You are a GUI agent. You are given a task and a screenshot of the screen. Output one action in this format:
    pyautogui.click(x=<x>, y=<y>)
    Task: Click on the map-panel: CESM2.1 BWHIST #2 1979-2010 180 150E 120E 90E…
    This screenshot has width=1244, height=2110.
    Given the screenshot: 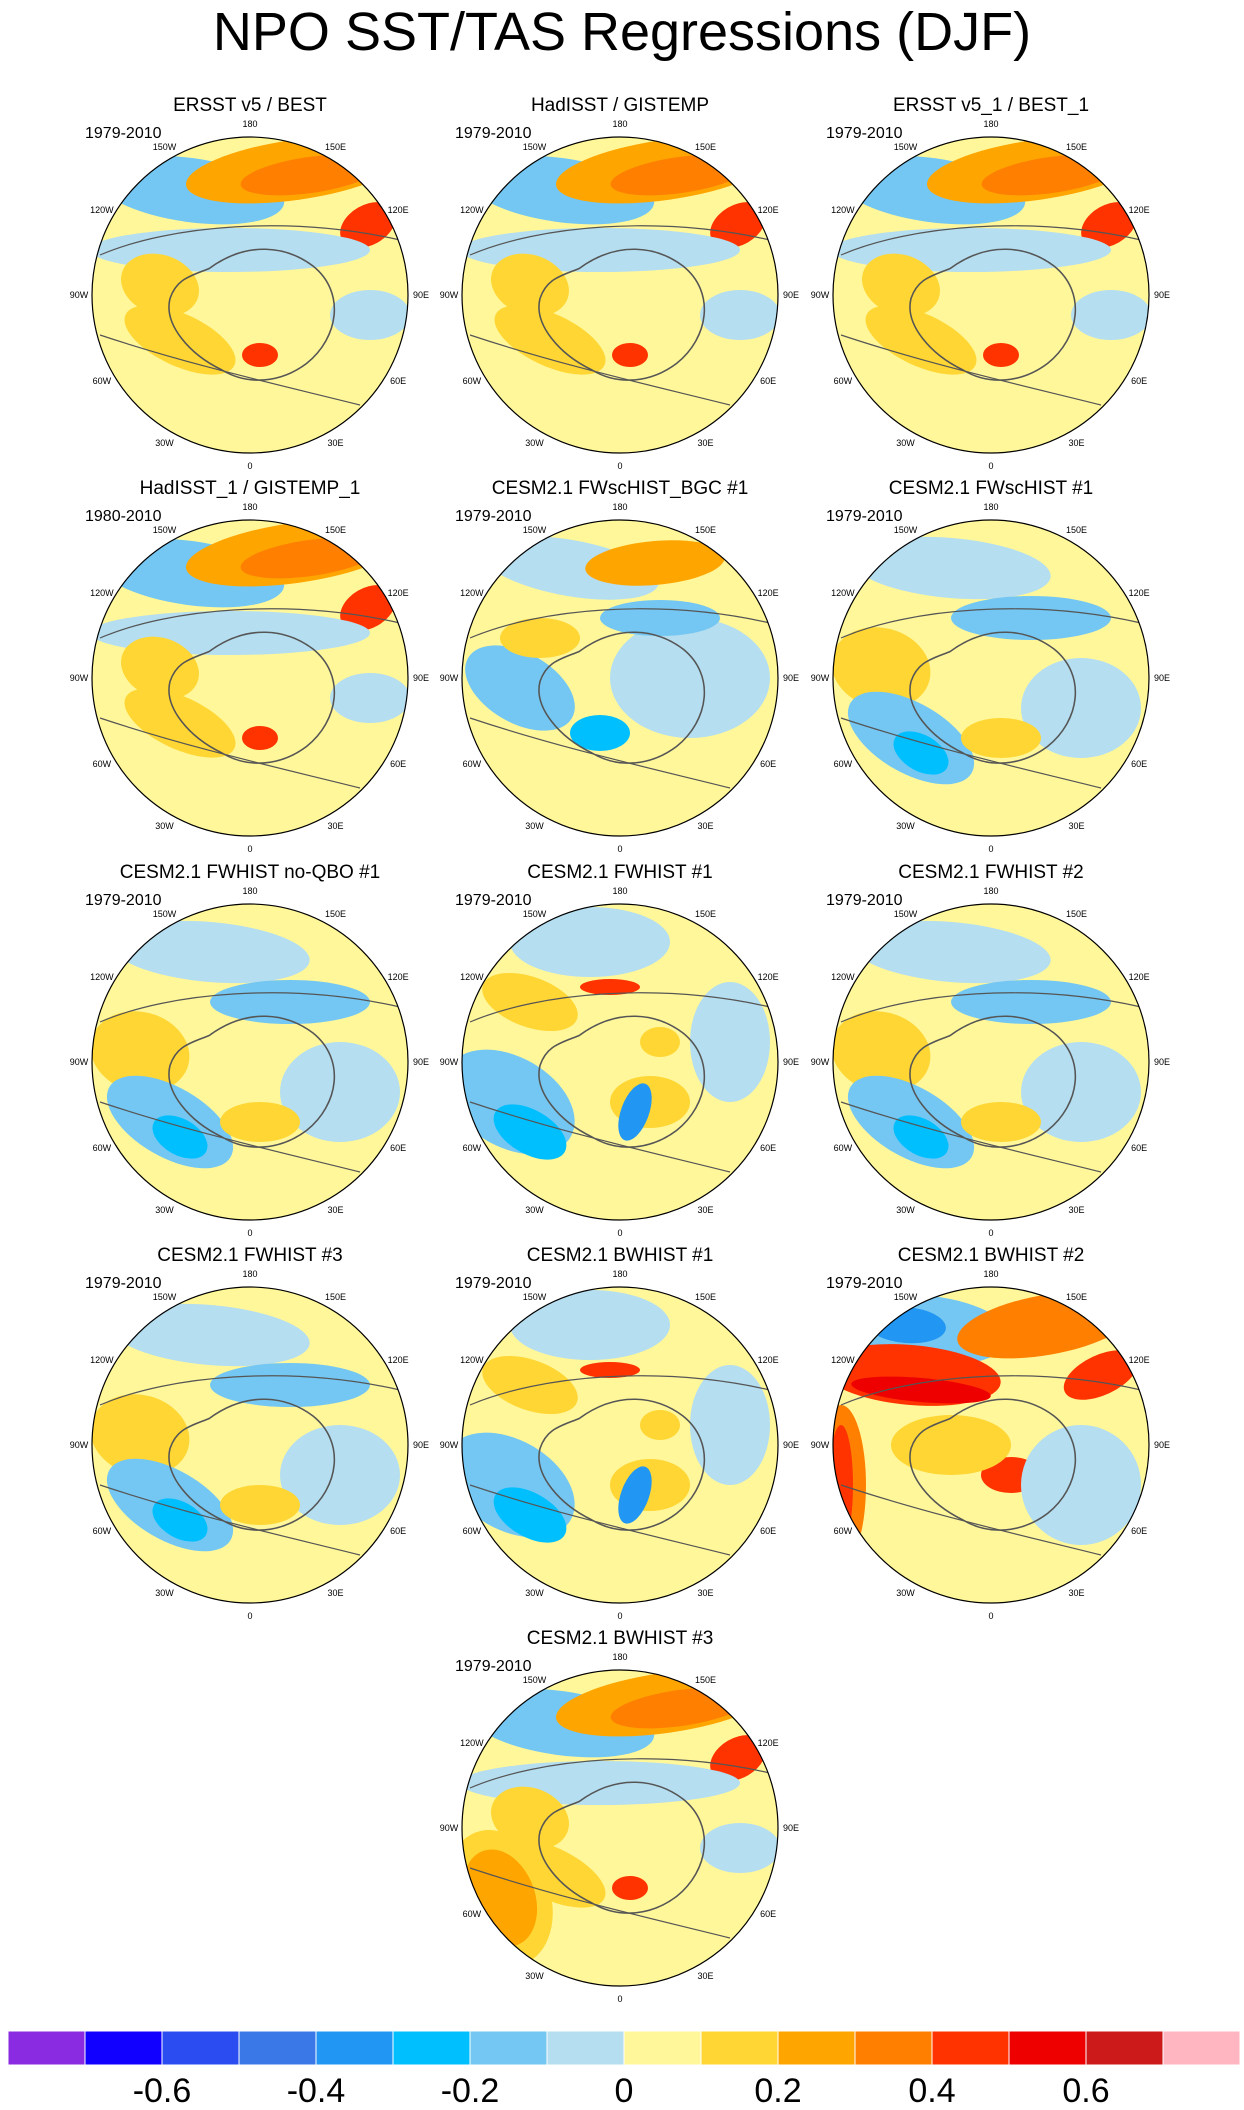 What is the action you would take?
    pyautogui.click(x=991, y=1435)
    